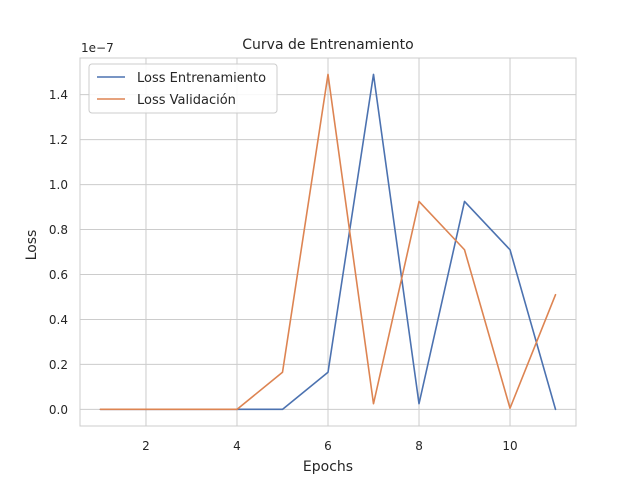  What do you see at coordinates (58, 140) in the screenshot?
I see `y-tick-label: 1.2` at bounding box center [58, 140].